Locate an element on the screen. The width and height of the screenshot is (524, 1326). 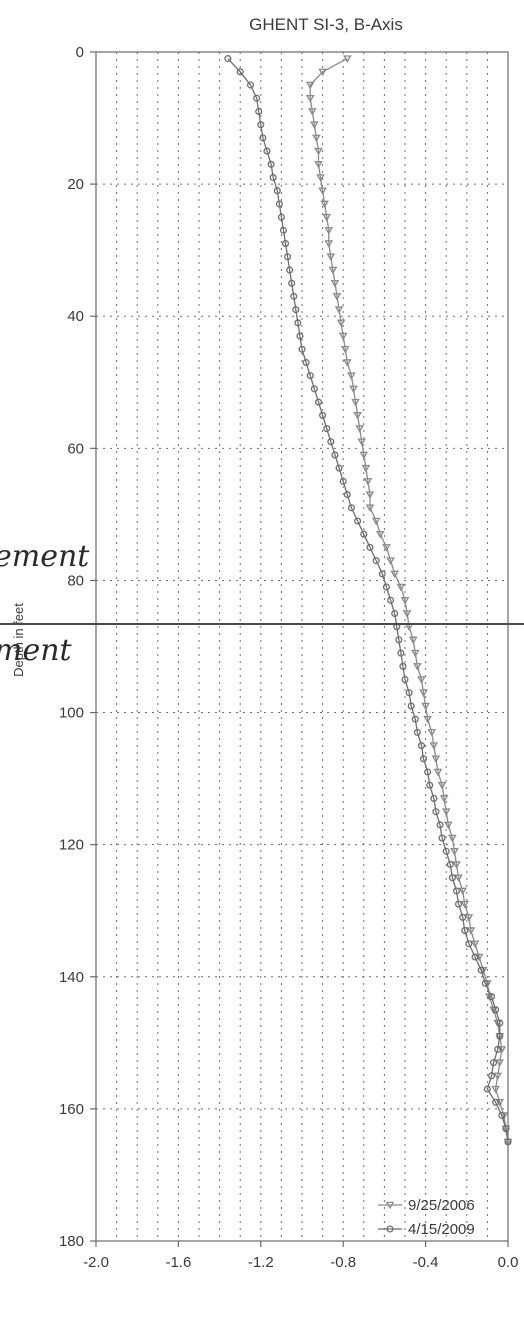
y-tick-label: 180 is located at coordinates (71, 1241).